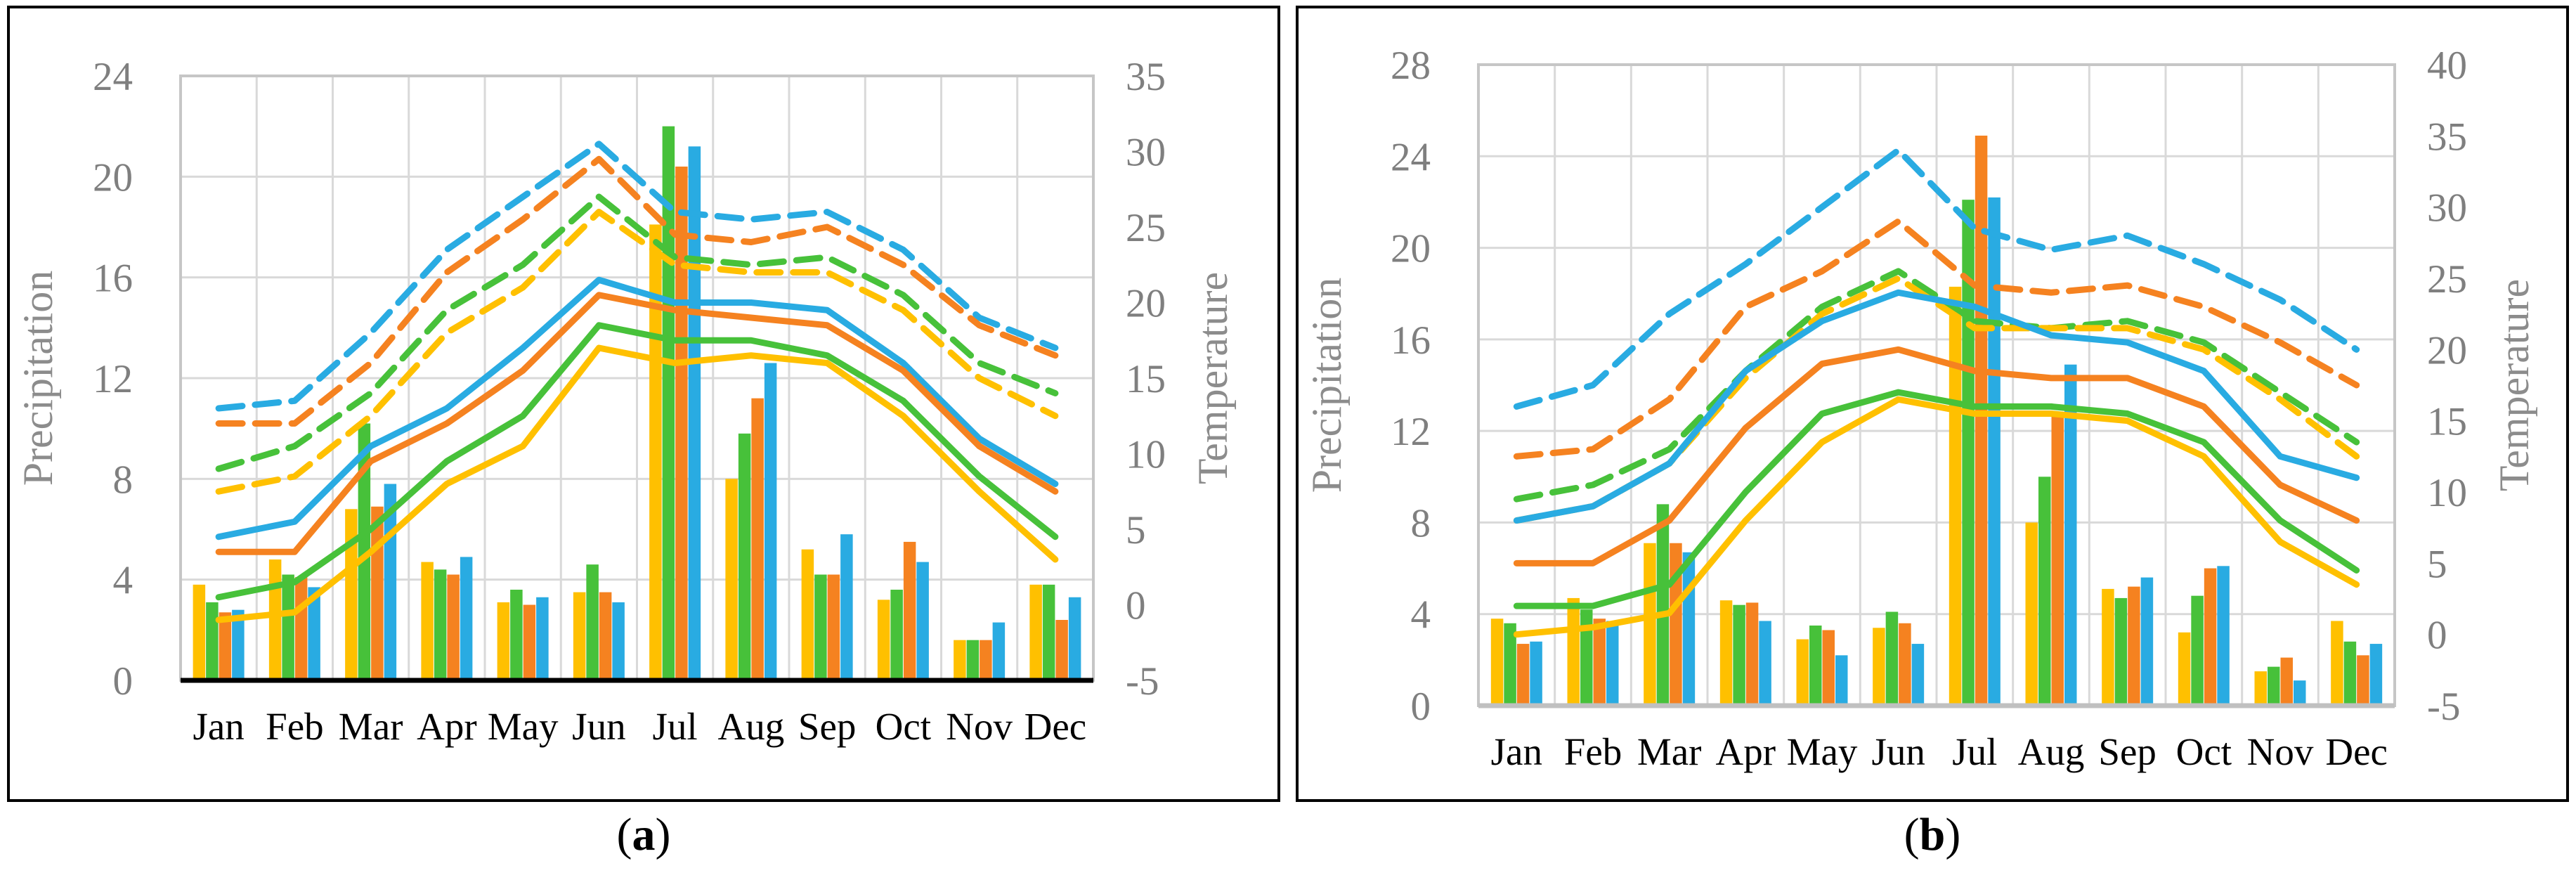 The image size is (2576, 887). Describe the element at coordinates (113, 379) in the screenshot. I see `left-axis-tick-label: 12` at that location.